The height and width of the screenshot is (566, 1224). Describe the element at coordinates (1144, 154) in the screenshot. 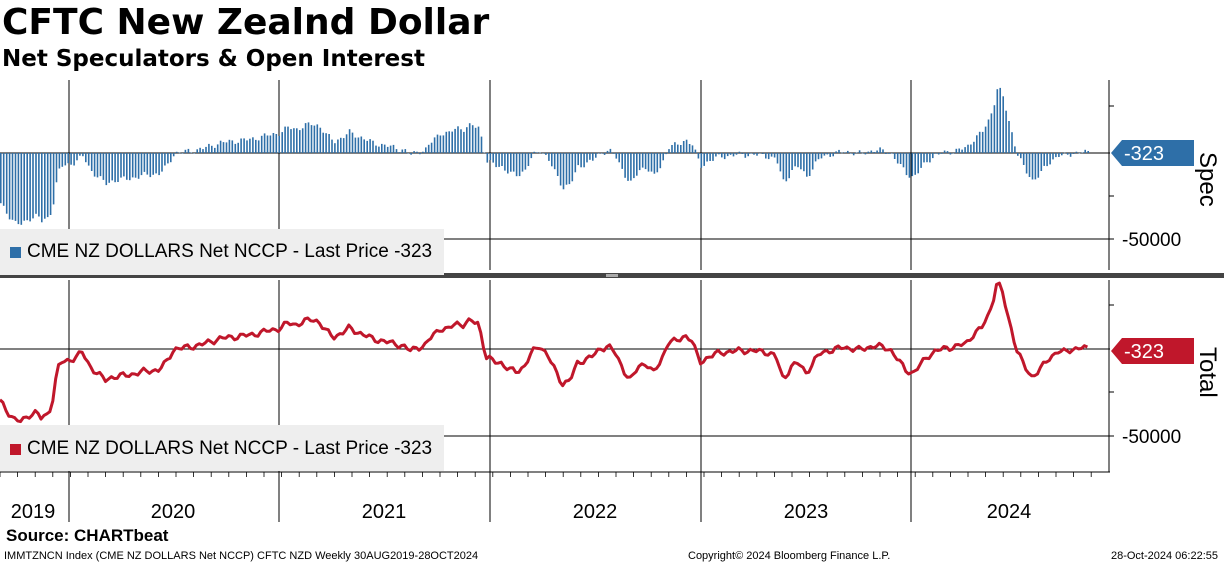

I see `spec-last-price-tag-text: -323` at that location.